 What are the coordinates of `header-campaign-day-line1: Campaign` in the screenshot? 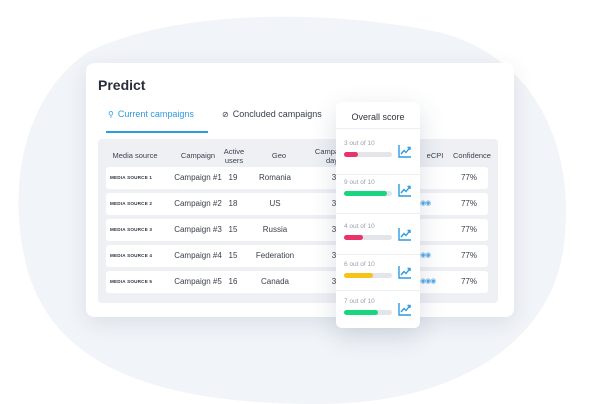 It's located at (332, 151).